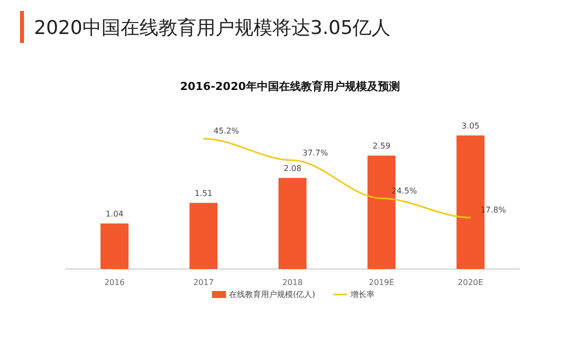 The width and height of the screenshot is (580, 353). Describe the element at coordinates (293, 168) in the screenshot. I see `data-label: 2.08` at that location.